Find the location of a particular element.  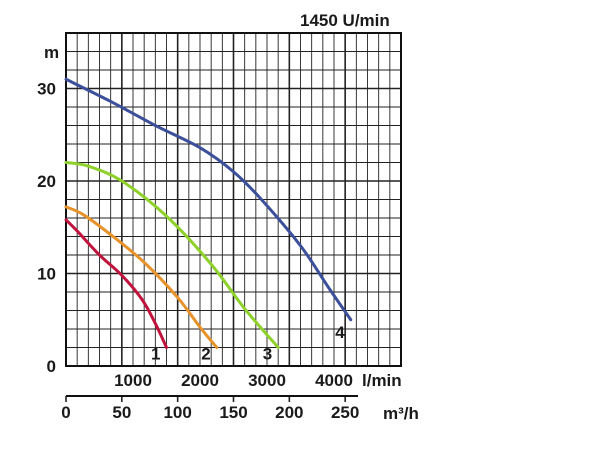

curve-label-1: 1 is located at coordinates (155, 354).